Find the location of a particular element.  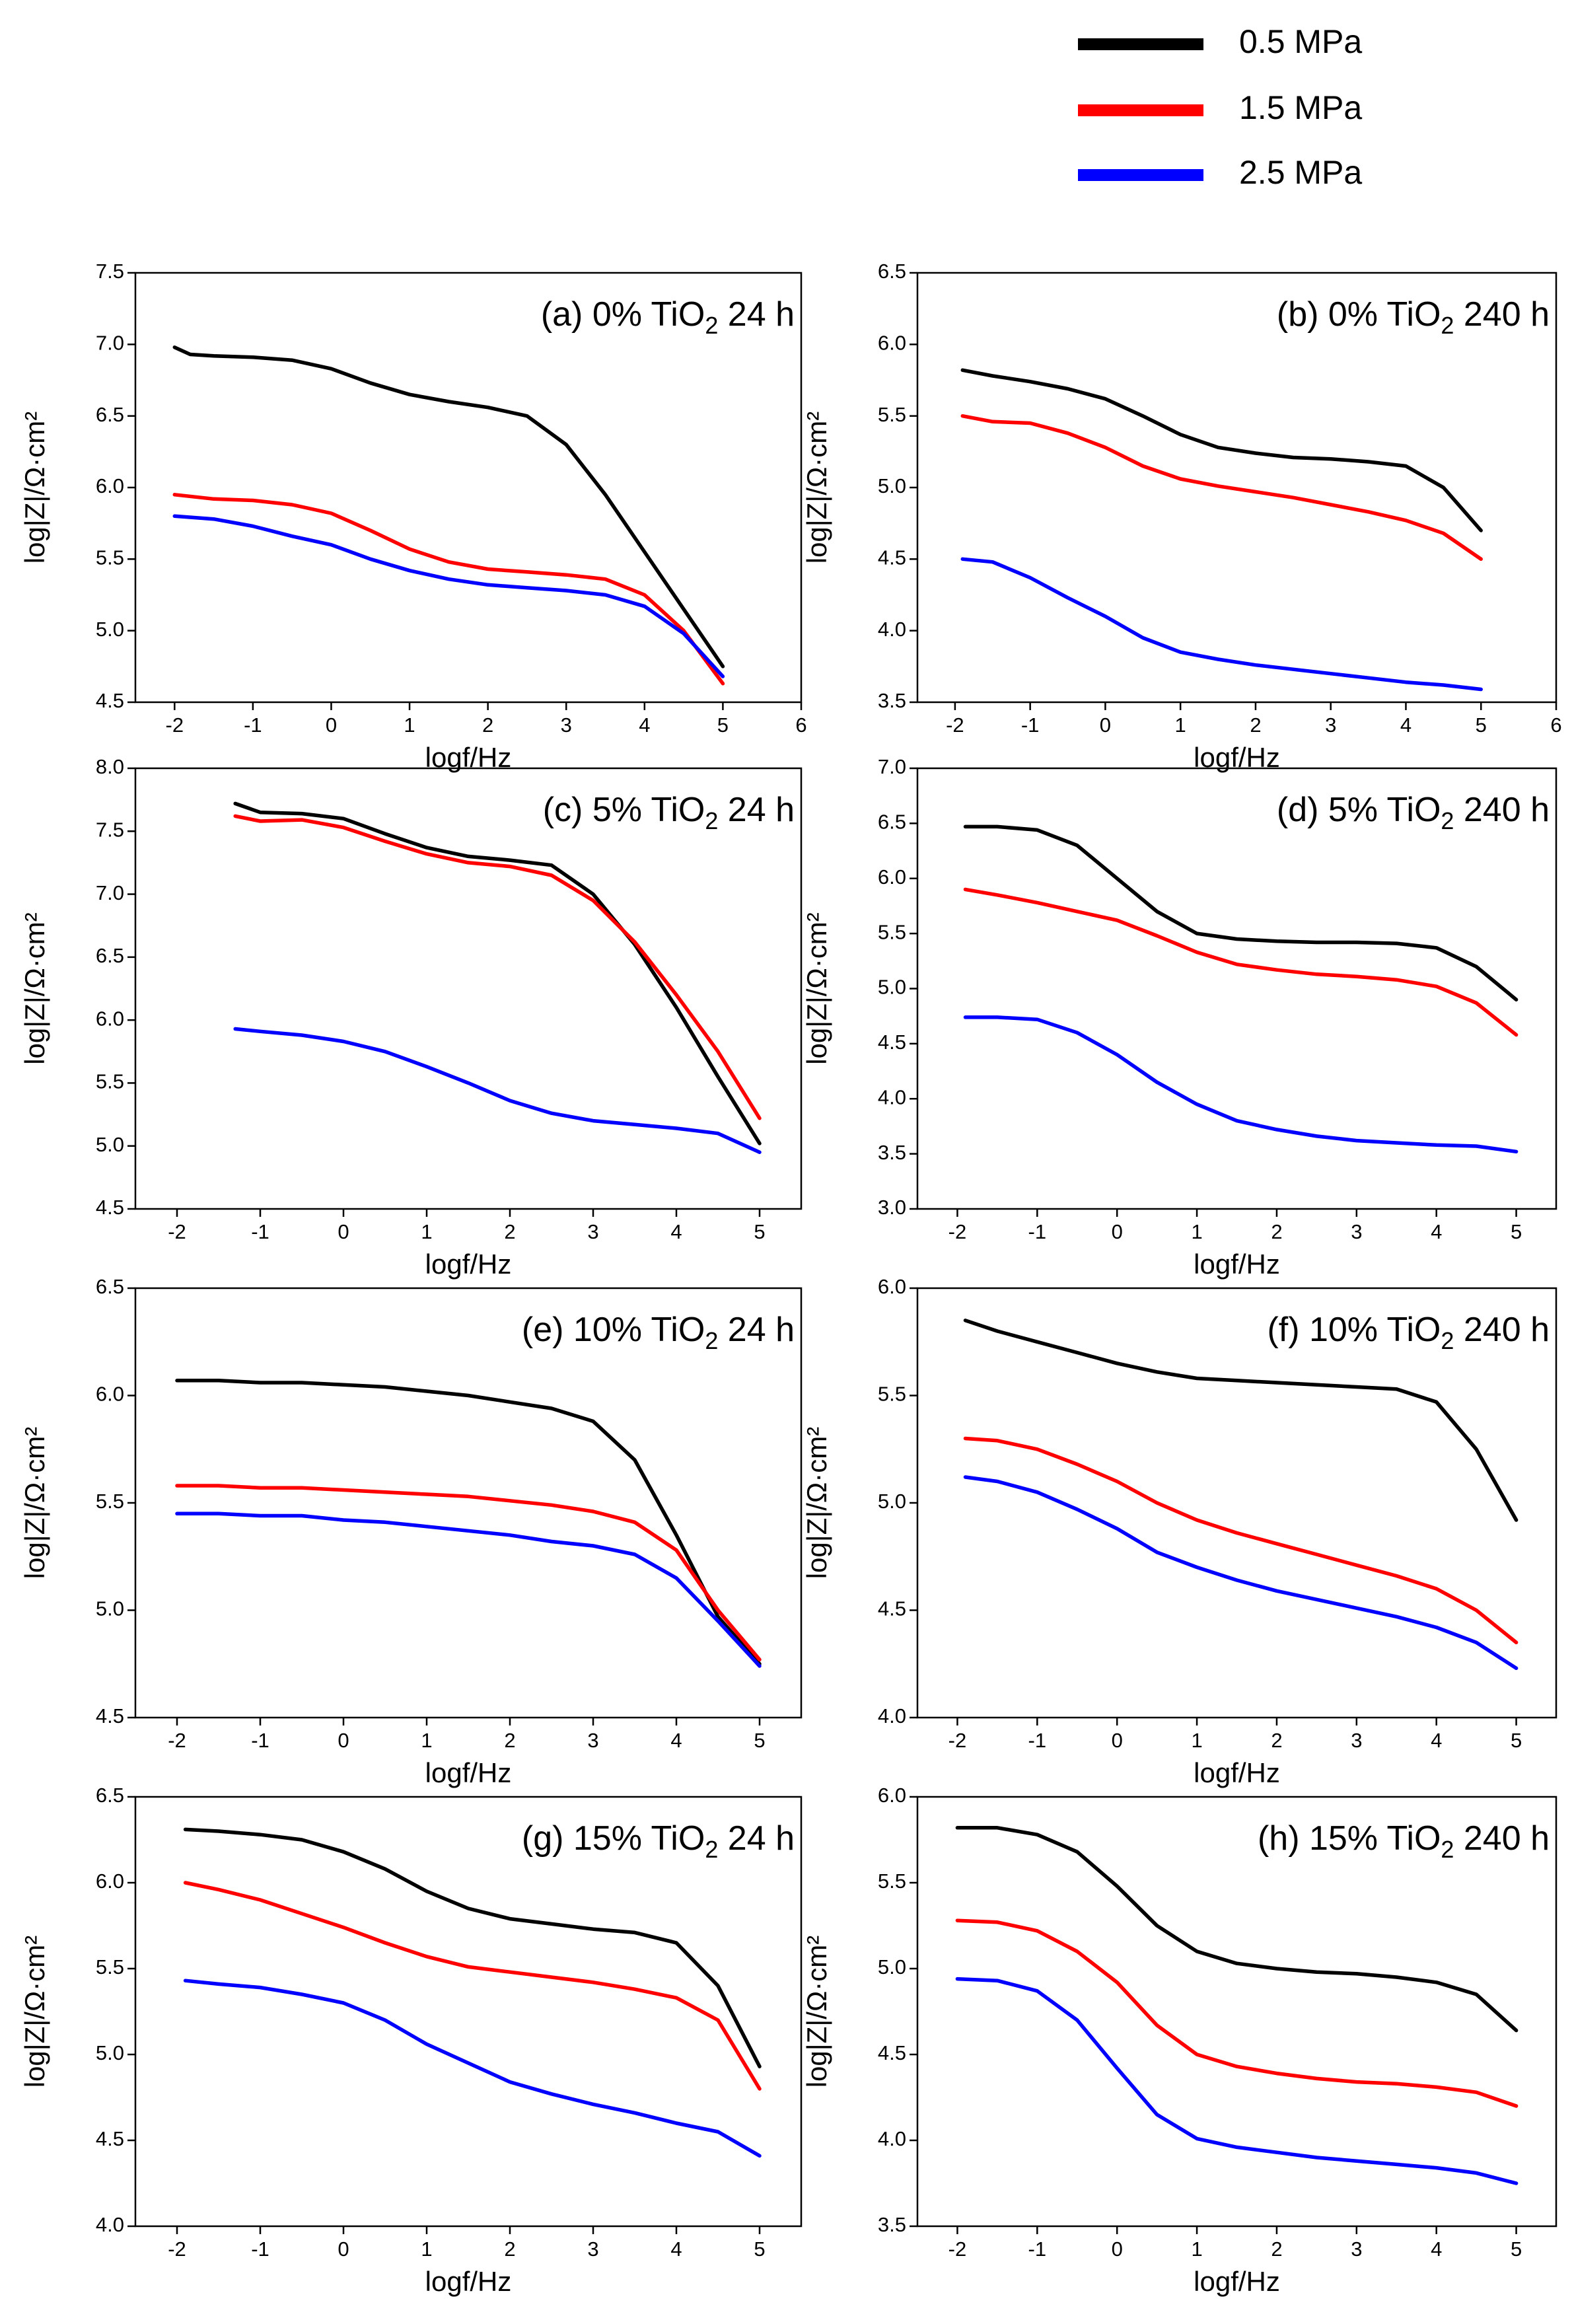

x-tick-label-g-5: 3 is located at coordinates (592, 2249).